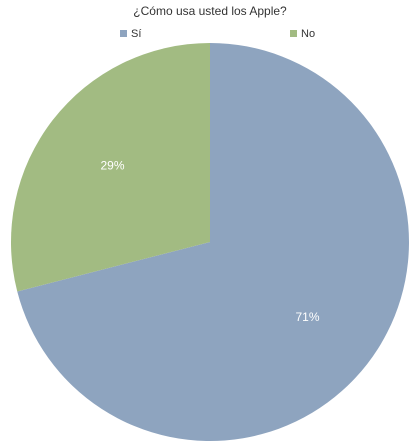  I want to click on data-label: 29%, so click(112, 166).